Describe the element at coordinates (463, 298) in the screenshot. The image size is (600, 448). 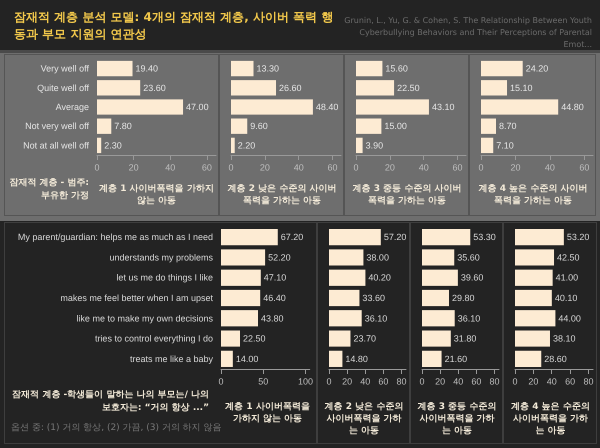
I see `data-label: 29.80` at that location.